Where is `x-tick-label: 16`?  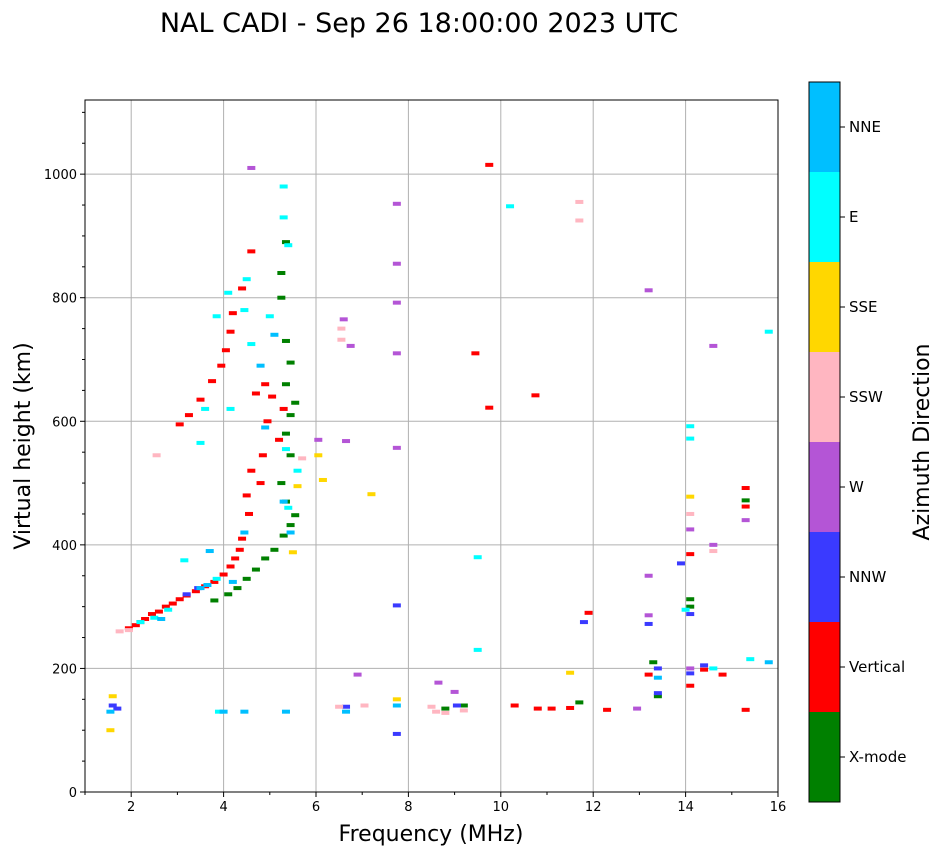 x-tick-label: 16 is located at coordinates (778, 807).